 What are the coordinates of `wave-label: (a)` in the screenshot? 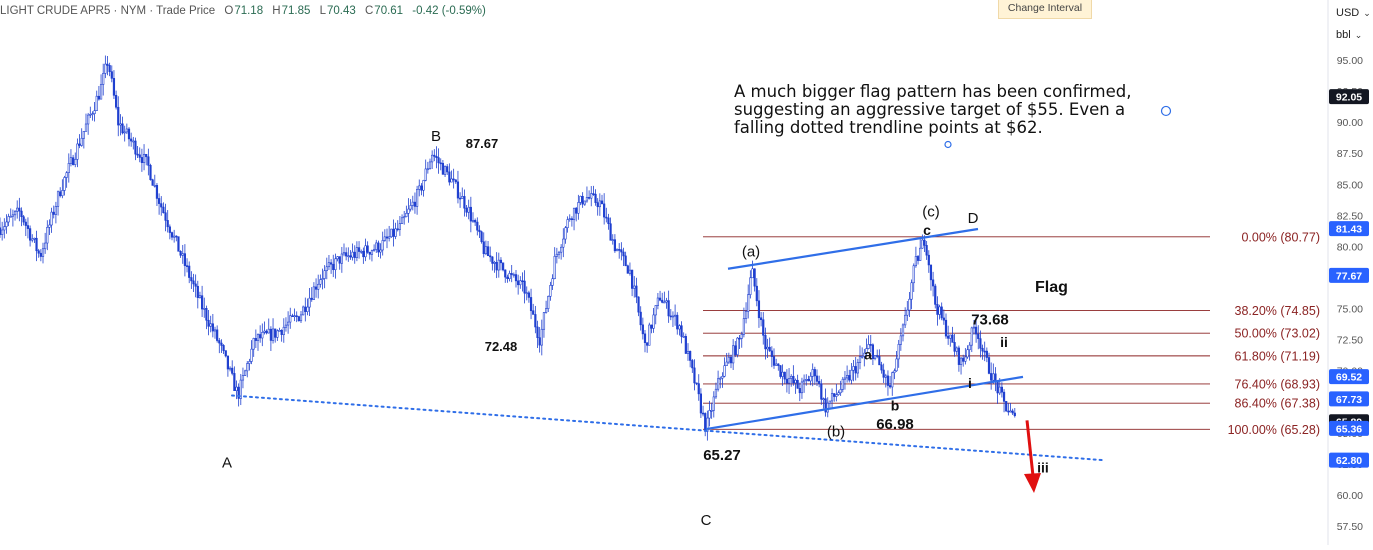 It's located at (751, 251).